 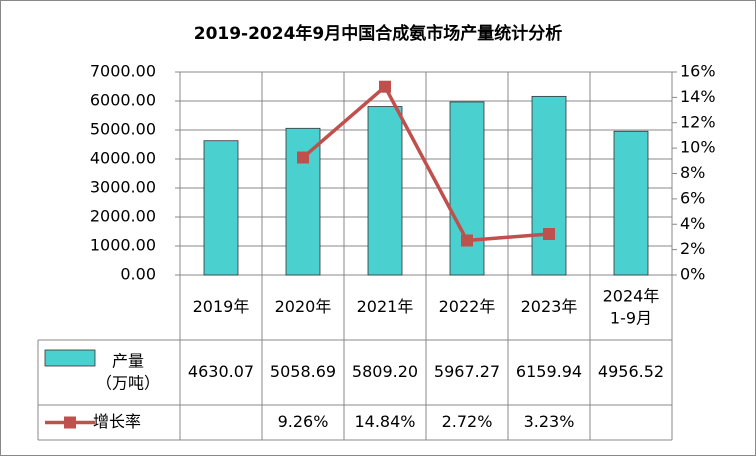 What do you see at coordinates (123, 158) in the screenshot?
I see `y-tick-label: 4000.00` at bounding box center [123, 158].